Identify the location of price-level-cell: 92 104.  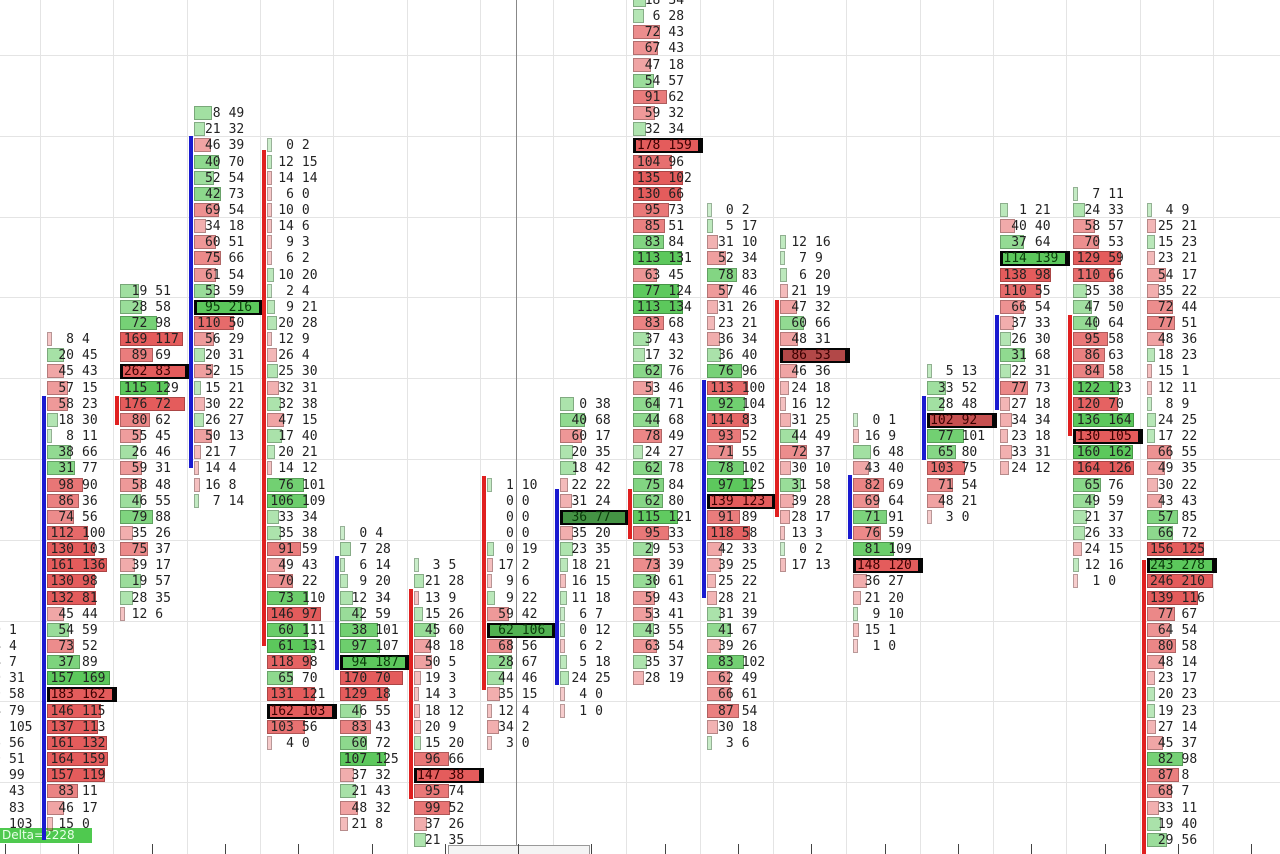
(741, 404).